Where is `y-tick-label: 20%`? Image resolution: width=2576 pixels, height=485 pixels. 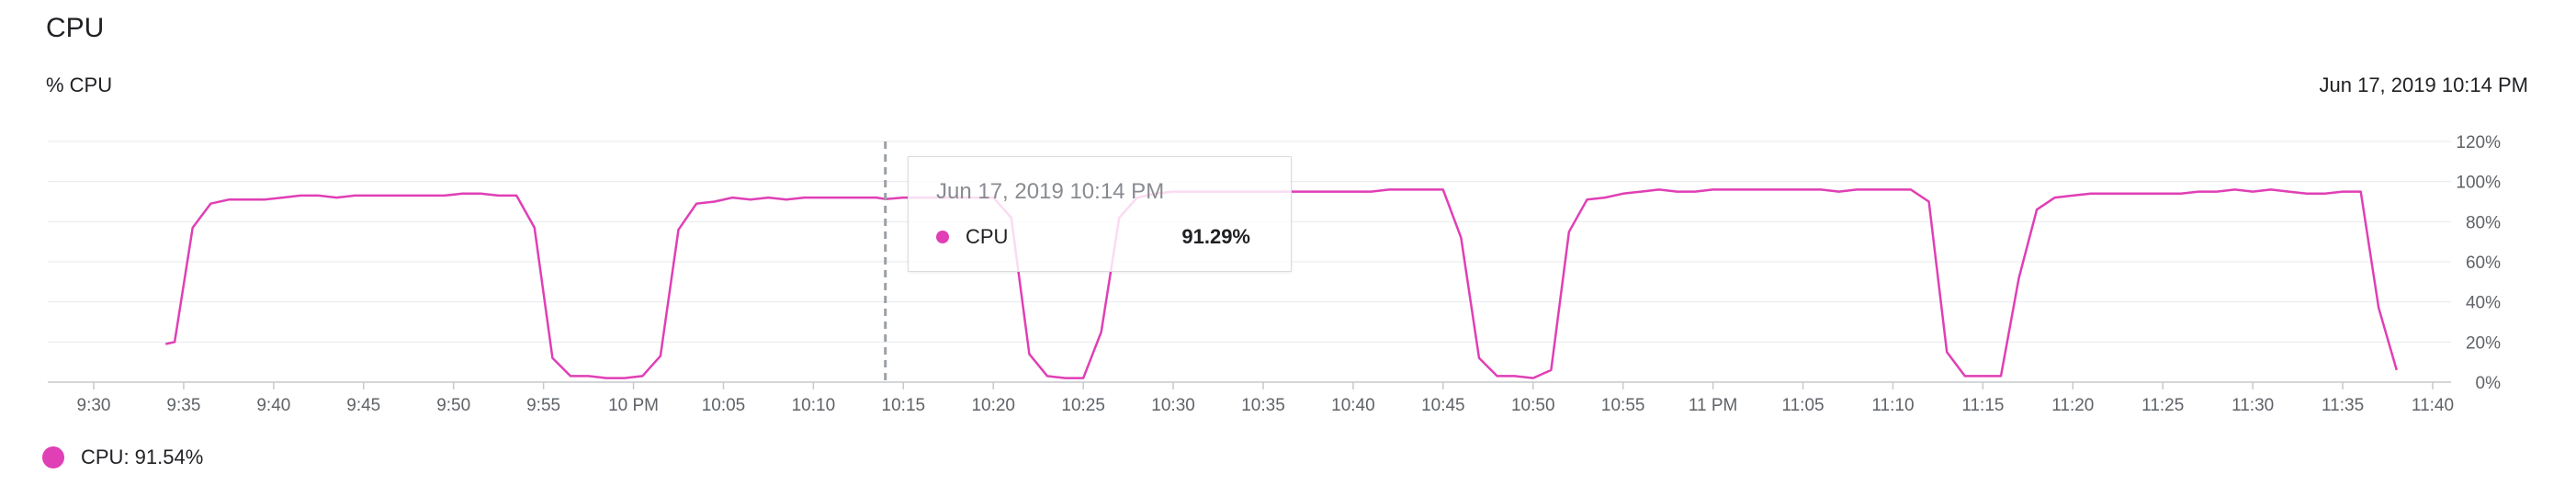 y-tick-label: 20% is located at coordinates (2483, 343).